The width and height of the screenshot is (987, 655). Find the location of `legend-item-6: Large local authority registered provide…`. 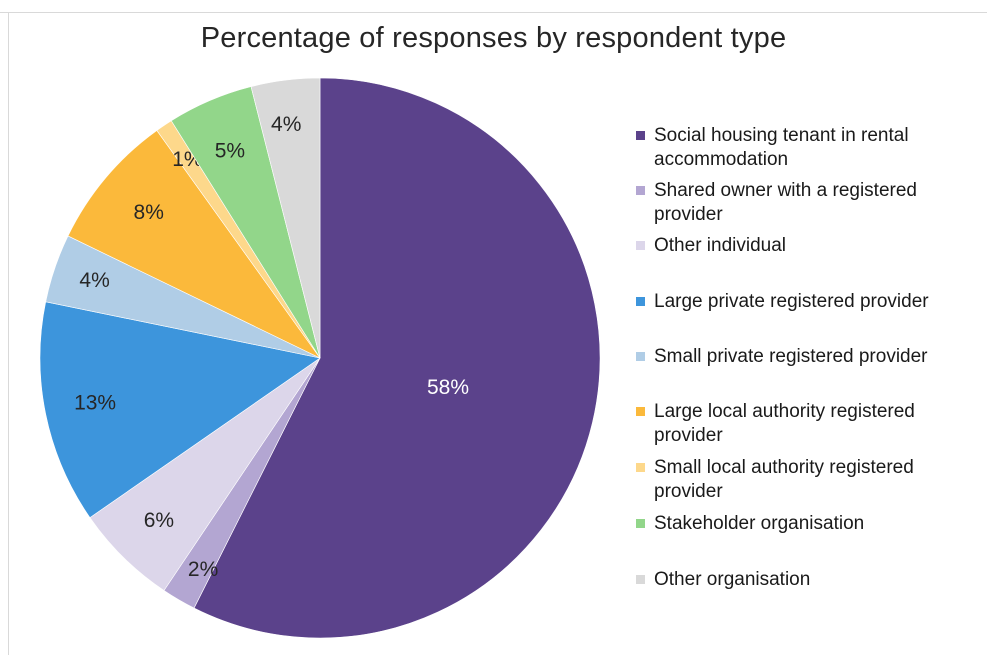

legend-item-6: Large local authority registered provide… is located at coordinates (807, 424).